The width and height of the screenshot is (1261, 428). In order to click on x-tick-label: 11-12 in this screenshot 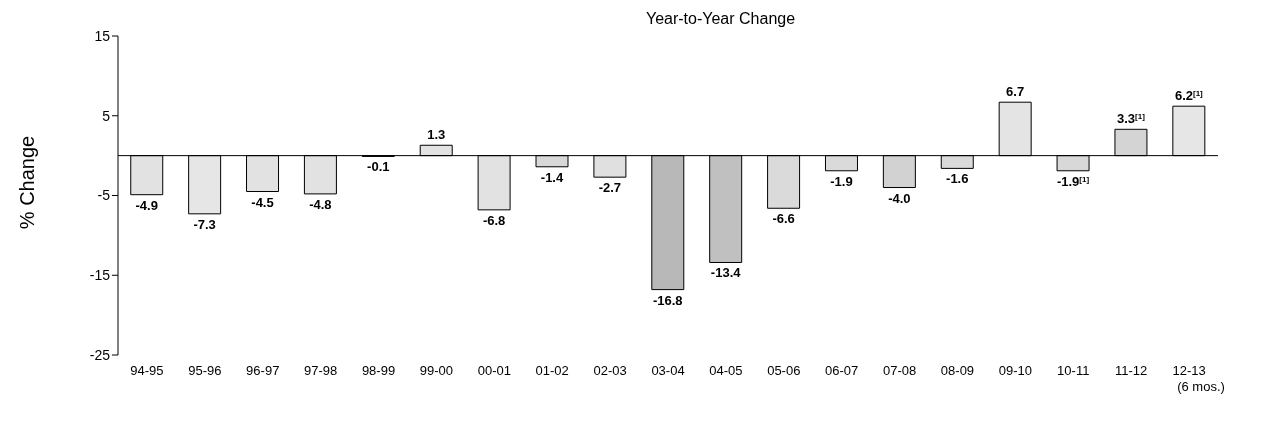, I will do `click(1131, 370)`.